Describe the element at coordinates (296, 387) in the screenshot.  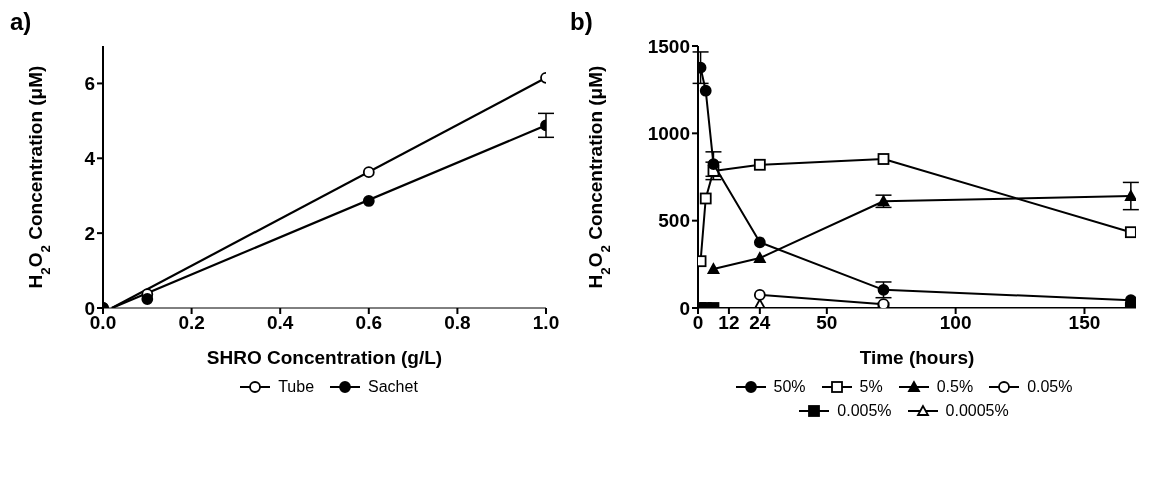
I see `legend-label: Tube` at that location.